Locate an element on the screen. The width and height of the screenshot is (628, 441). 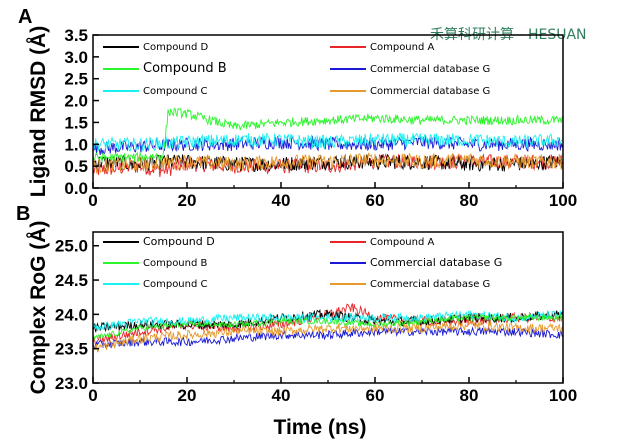
y-tick-label: 3.5 is located at coordinates (76, 35).